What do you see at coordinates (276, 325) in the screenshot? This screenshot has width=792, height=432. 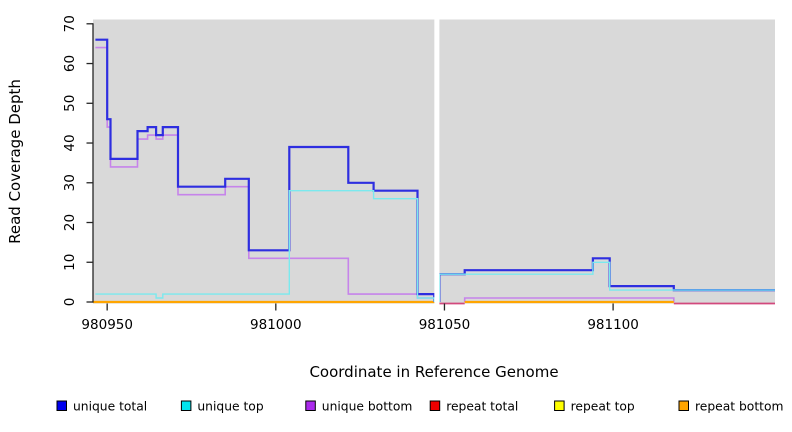 I see `x-tick-label: 981000` at bounding box center [276, 325].